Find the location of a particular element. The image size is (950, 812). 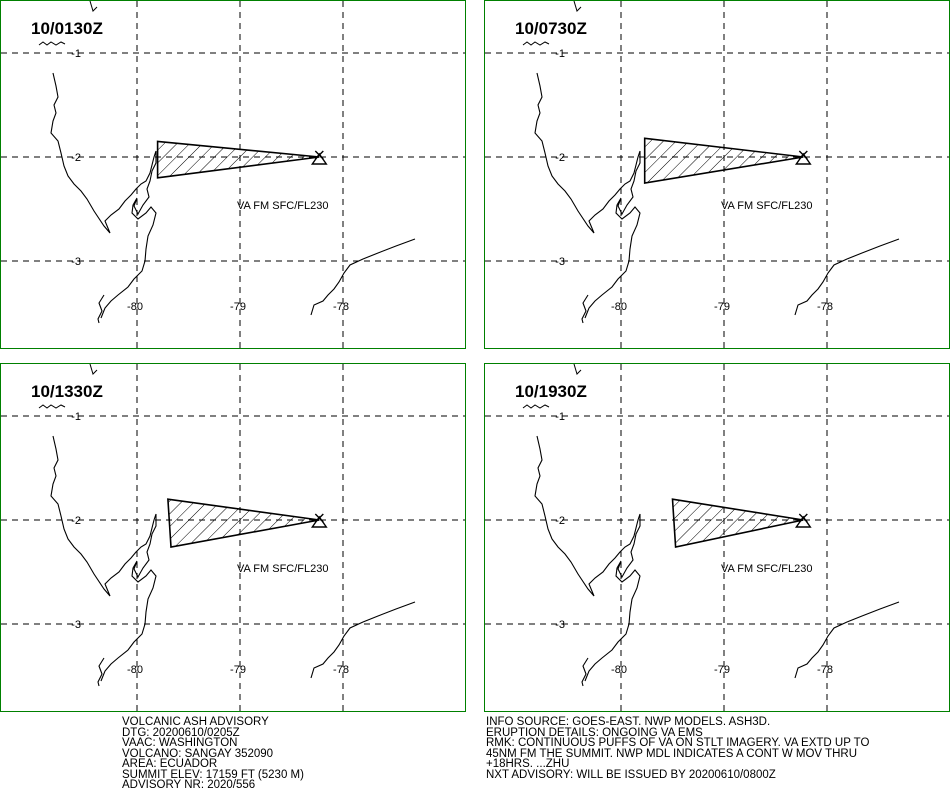

panel-time: 10/1930Z is located at coordinates (551, 391).